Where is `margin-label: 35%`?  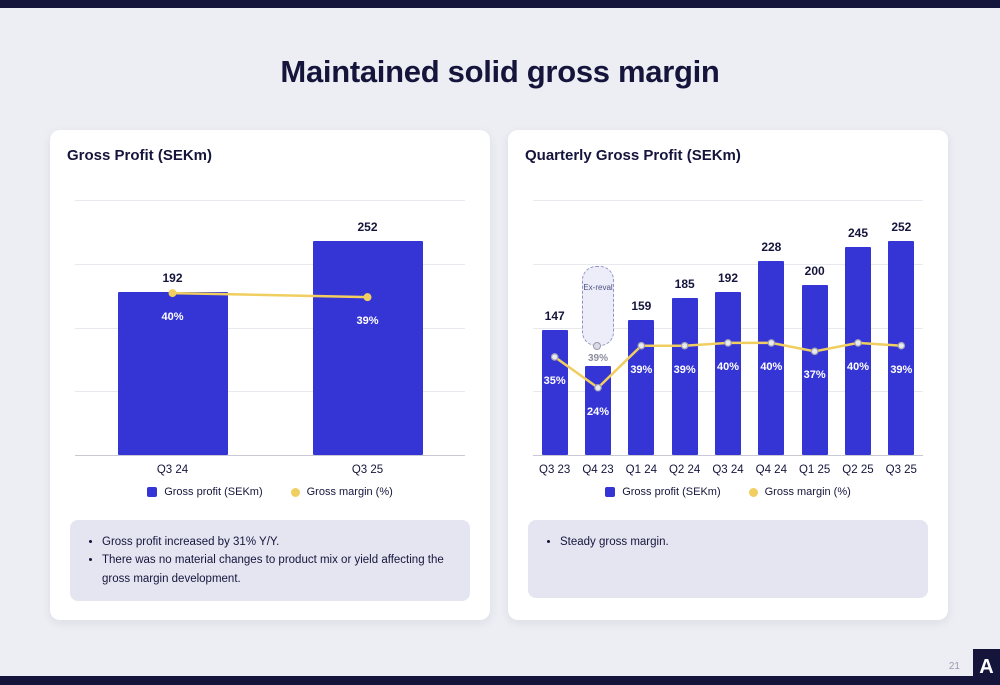 margin-label: 35% is located at coordinates (554, 380).